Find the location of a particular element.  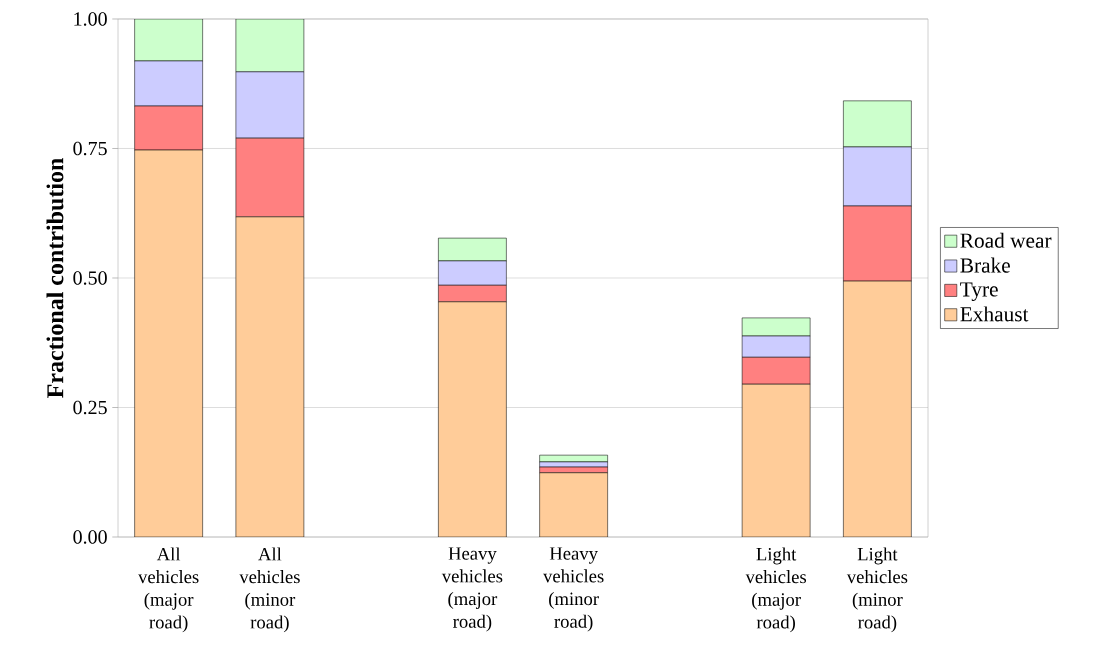

legend-label: Road wear is located at coordinates (1006, 240).